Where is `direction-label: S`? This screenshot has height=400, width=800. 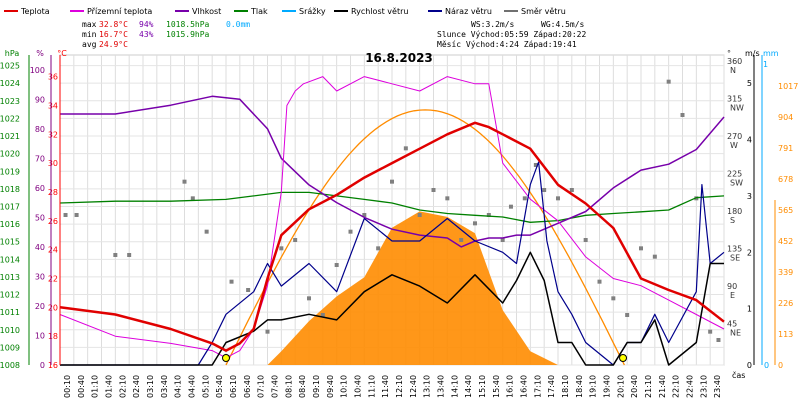 direction-label: S is located at coordinates (732, 220).